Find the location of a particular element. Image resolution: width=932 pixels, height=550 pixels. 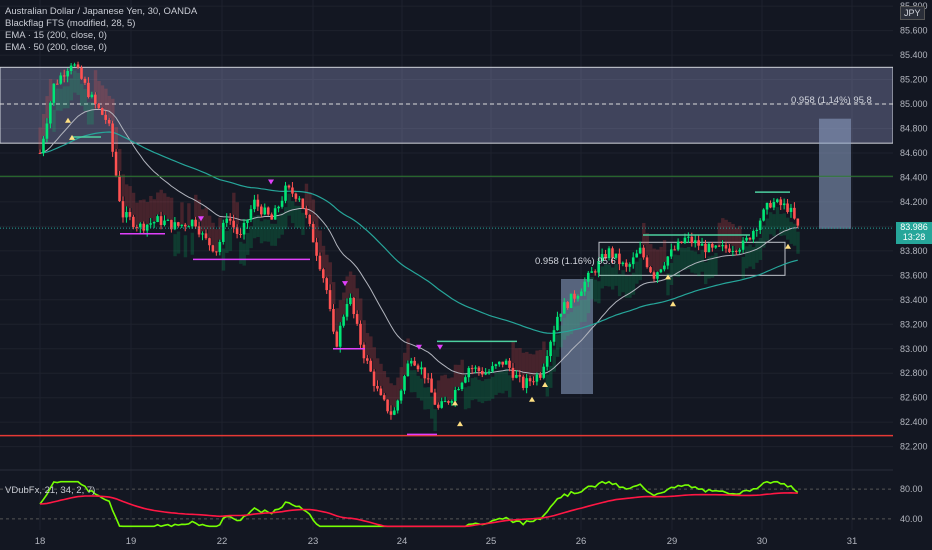

currency-badge: JPY is located at coordinates (912, 13).